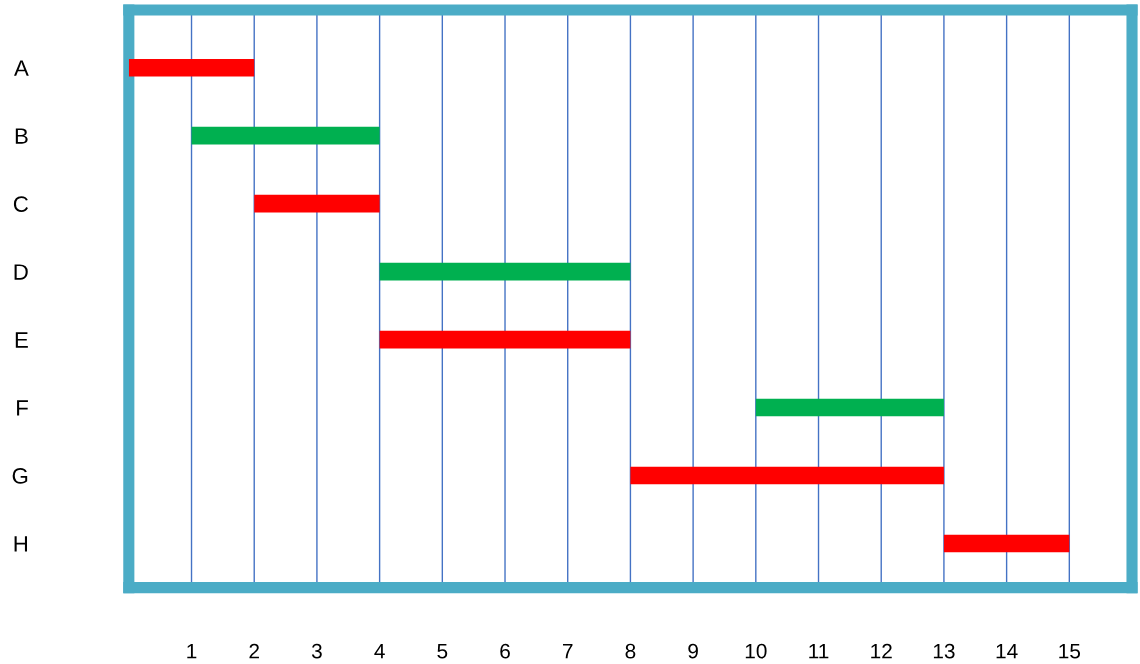  I want to click on y-tick-label: E, so click(21, 340).